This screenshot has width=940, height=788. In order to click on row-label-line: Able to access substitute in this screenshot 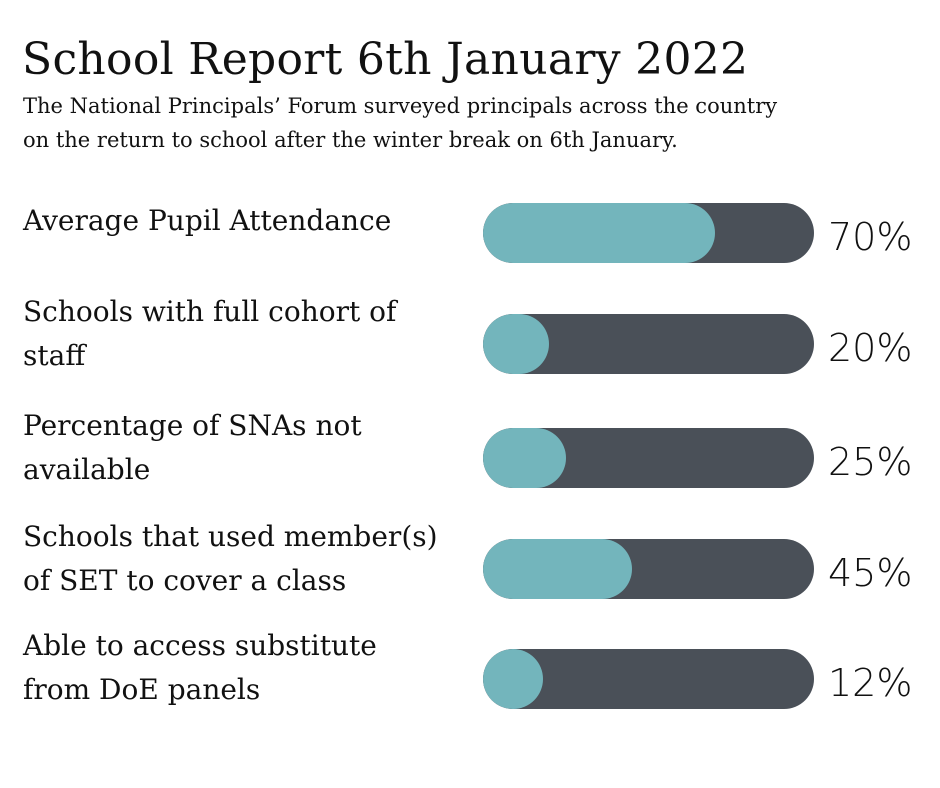, I will do `click(200, 645)`.